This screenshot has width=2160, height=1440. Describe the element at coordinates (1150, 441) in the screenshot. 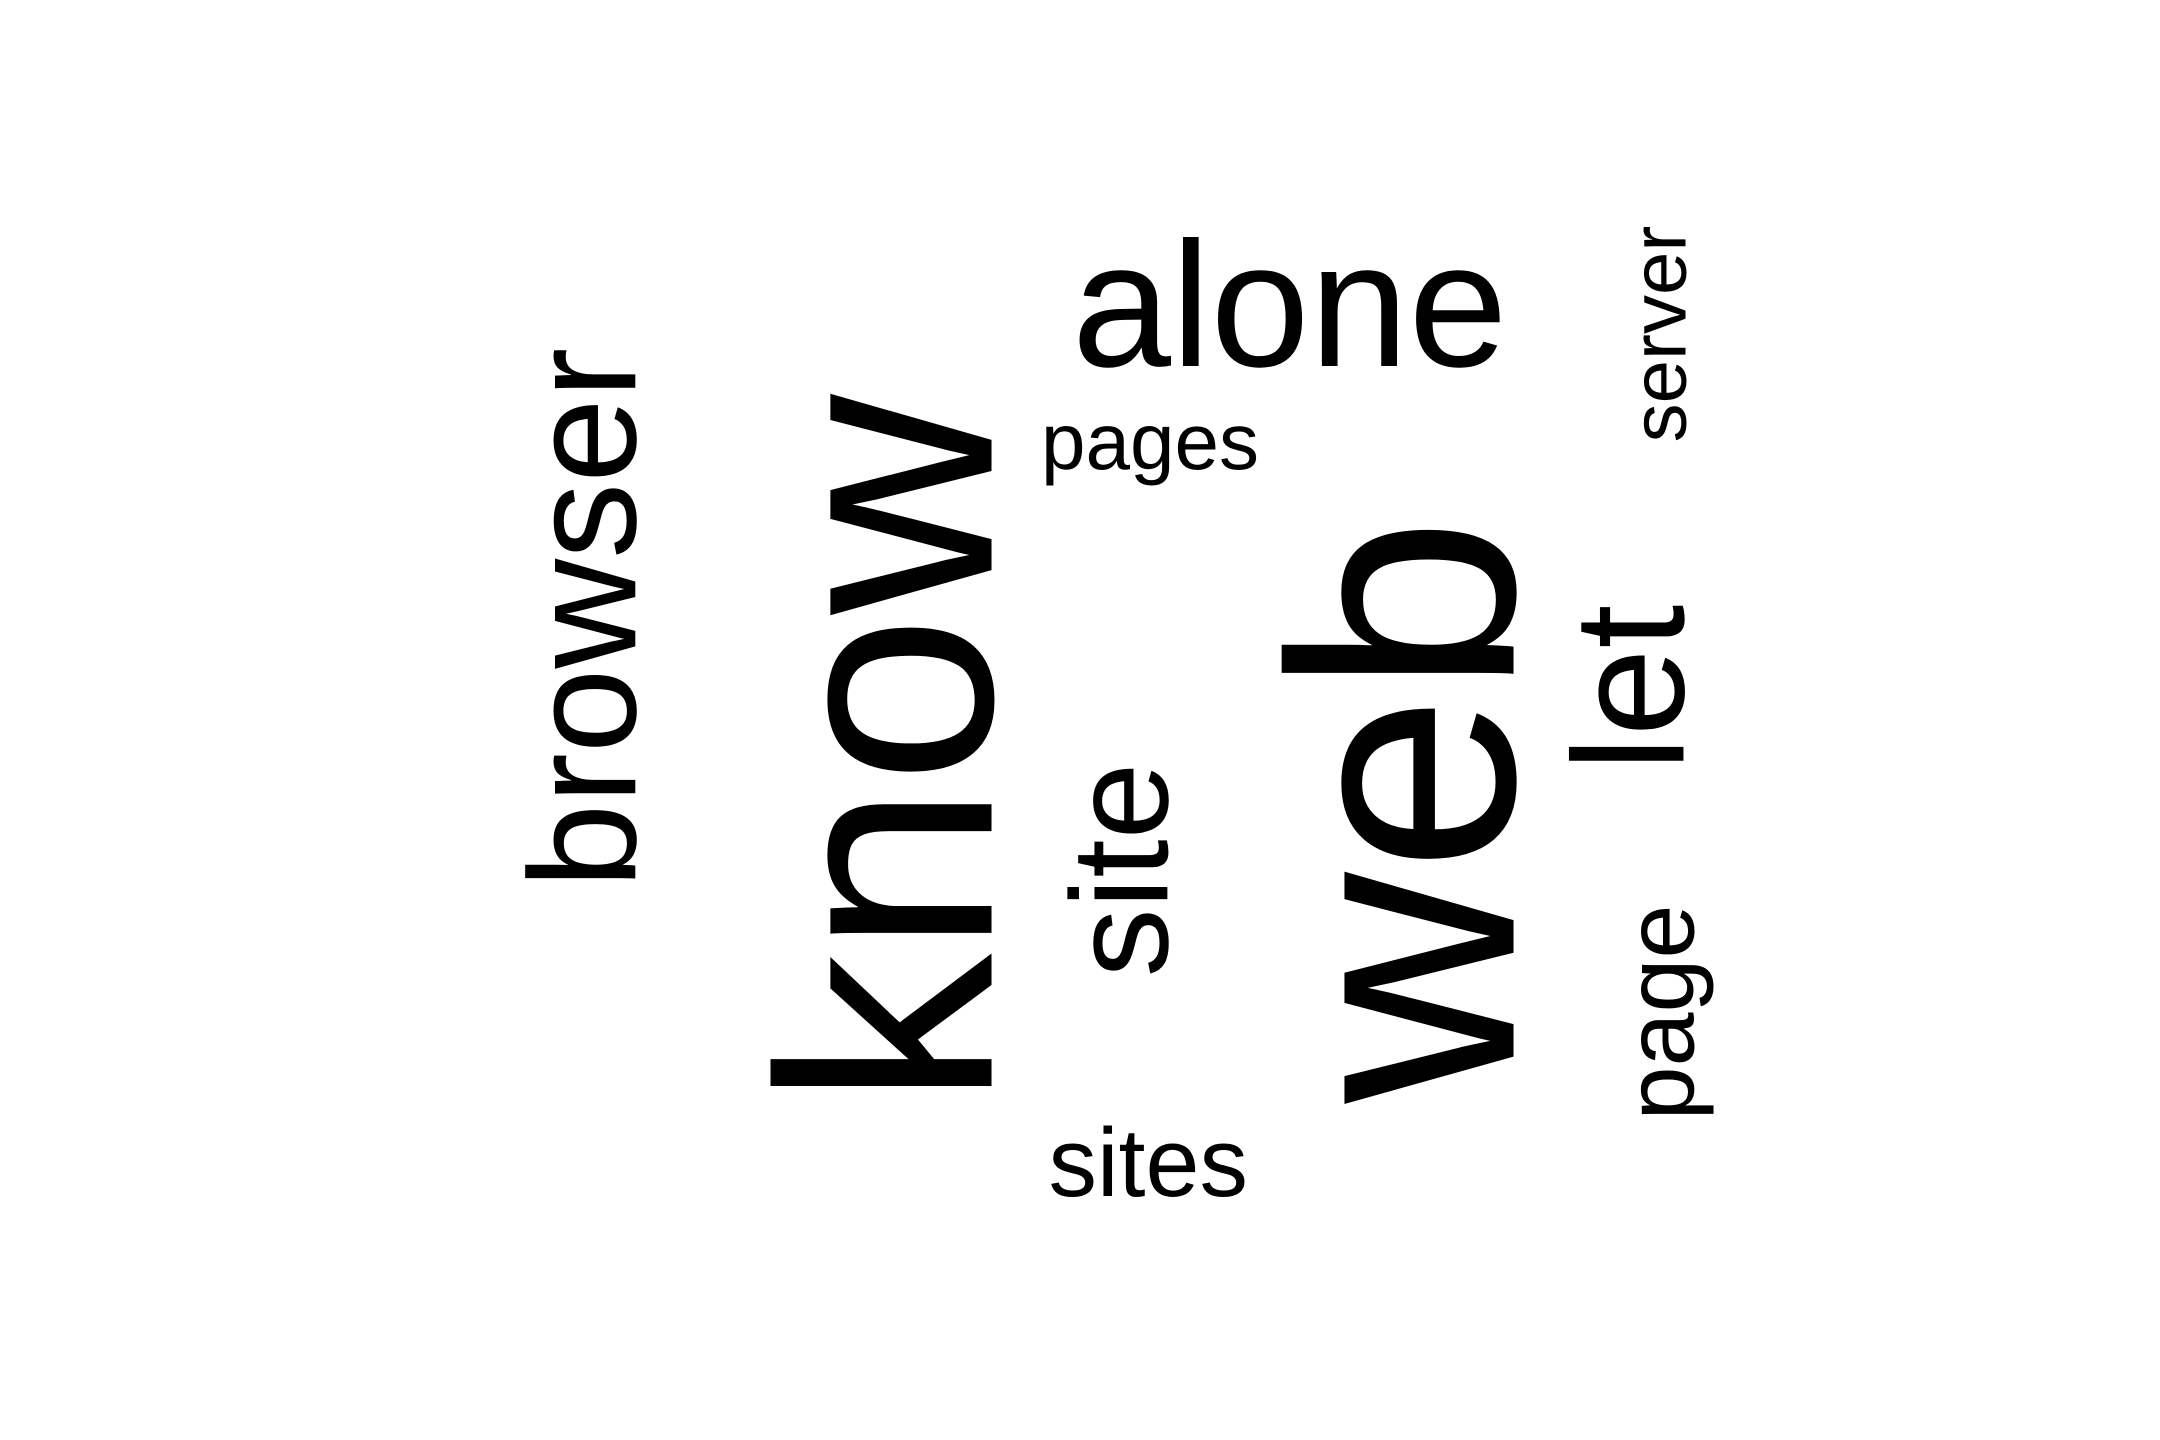

I see `word-pages: pages` at that location.